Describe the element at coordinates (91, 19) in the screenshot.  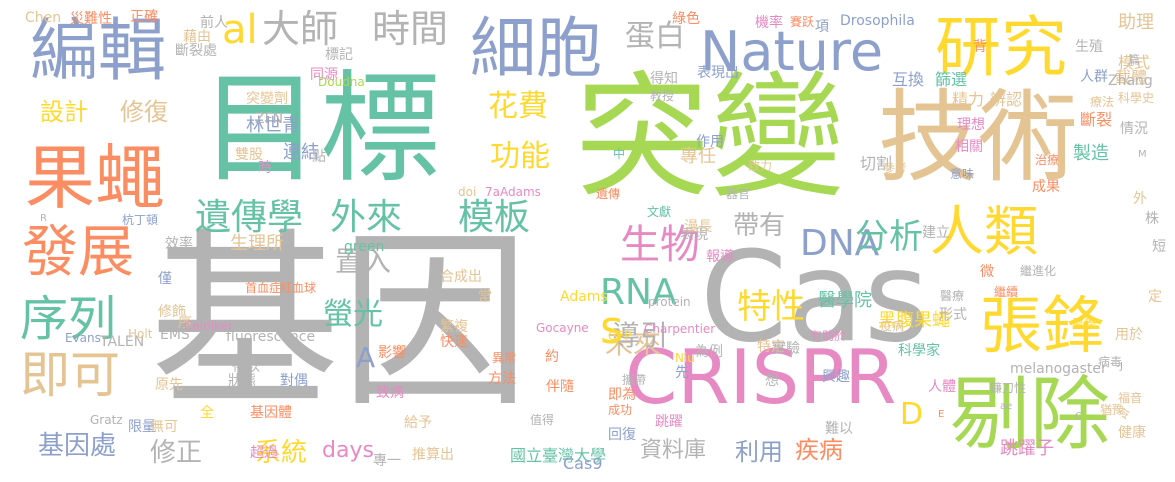
I see `word-148: 災難性` at that location.